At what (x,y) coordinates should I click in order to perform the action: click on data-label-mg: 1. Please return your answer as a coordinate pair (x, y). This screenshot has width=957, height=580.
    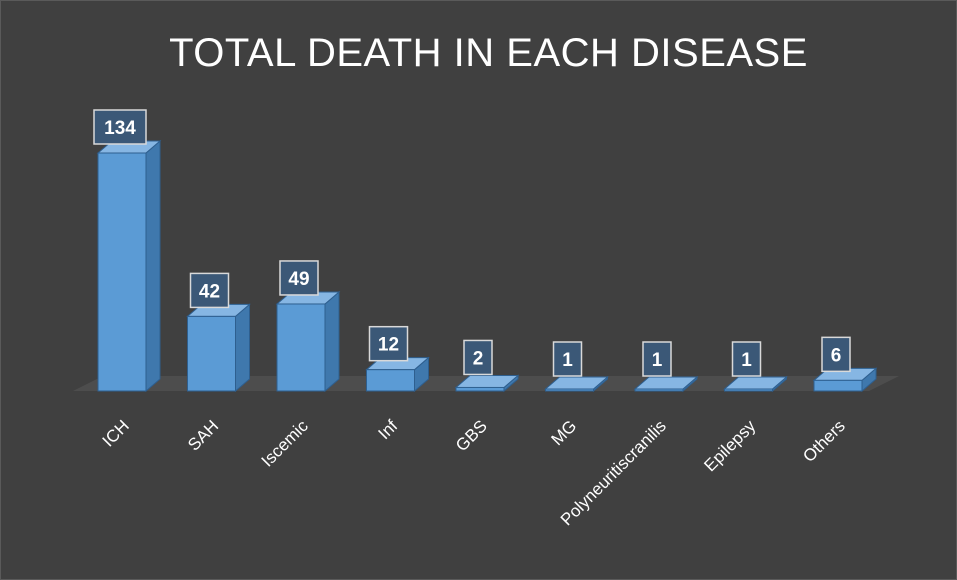
    Looking at the image, I should click on (567, 359).